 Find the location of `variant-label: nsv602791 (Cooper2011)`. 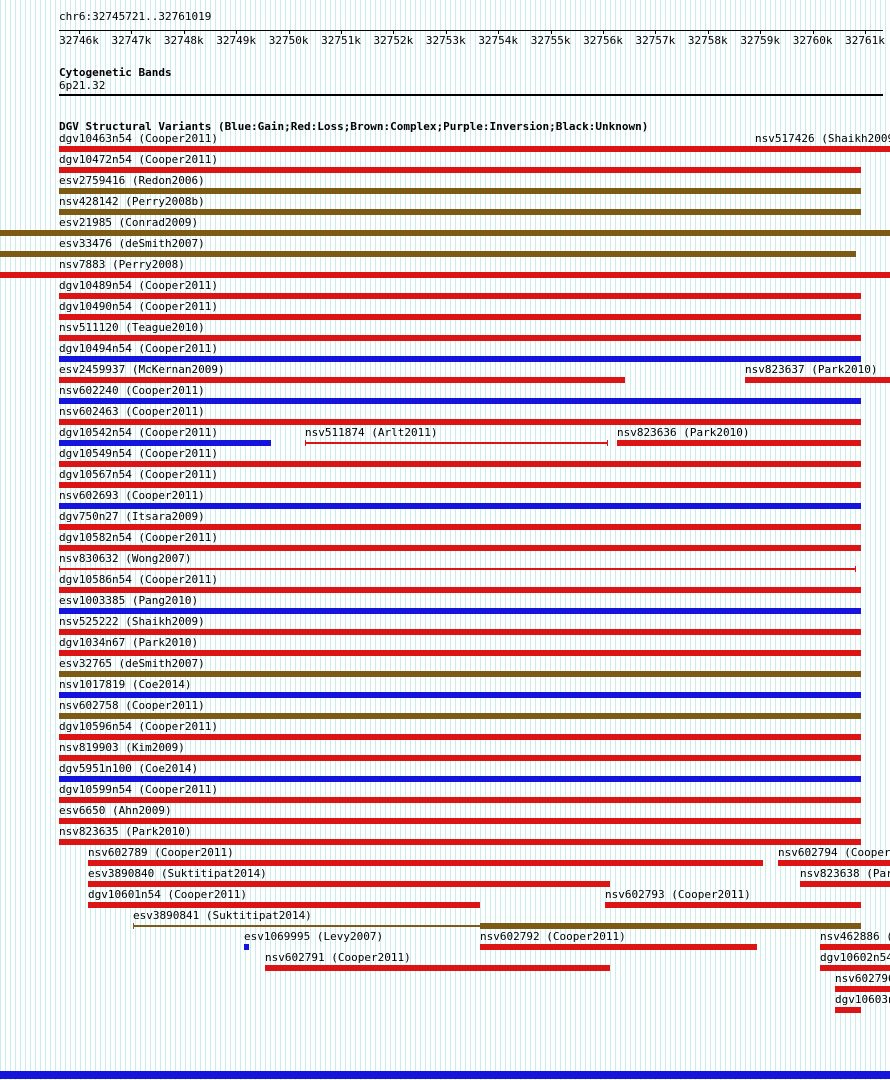

variant-label: nsv602791 (Cooper2011) is located at coordinates (338, 957).